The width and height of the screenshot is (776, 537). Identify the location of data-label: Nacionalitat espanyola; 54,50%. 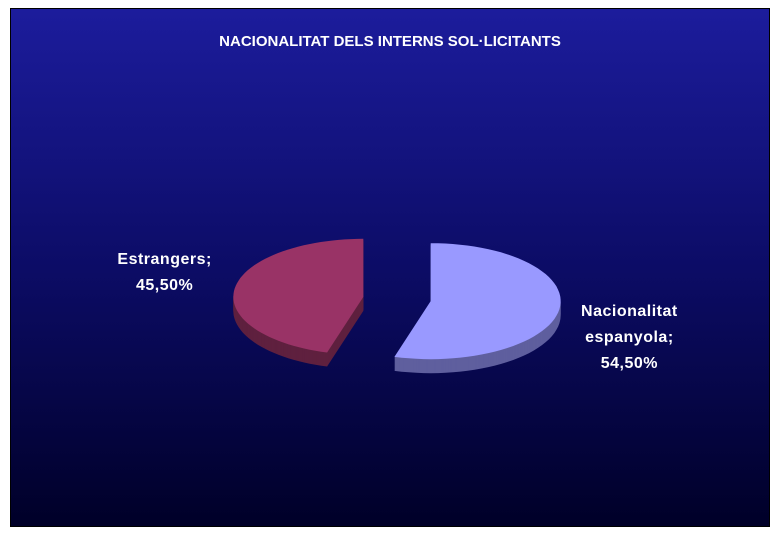
(629, 338).